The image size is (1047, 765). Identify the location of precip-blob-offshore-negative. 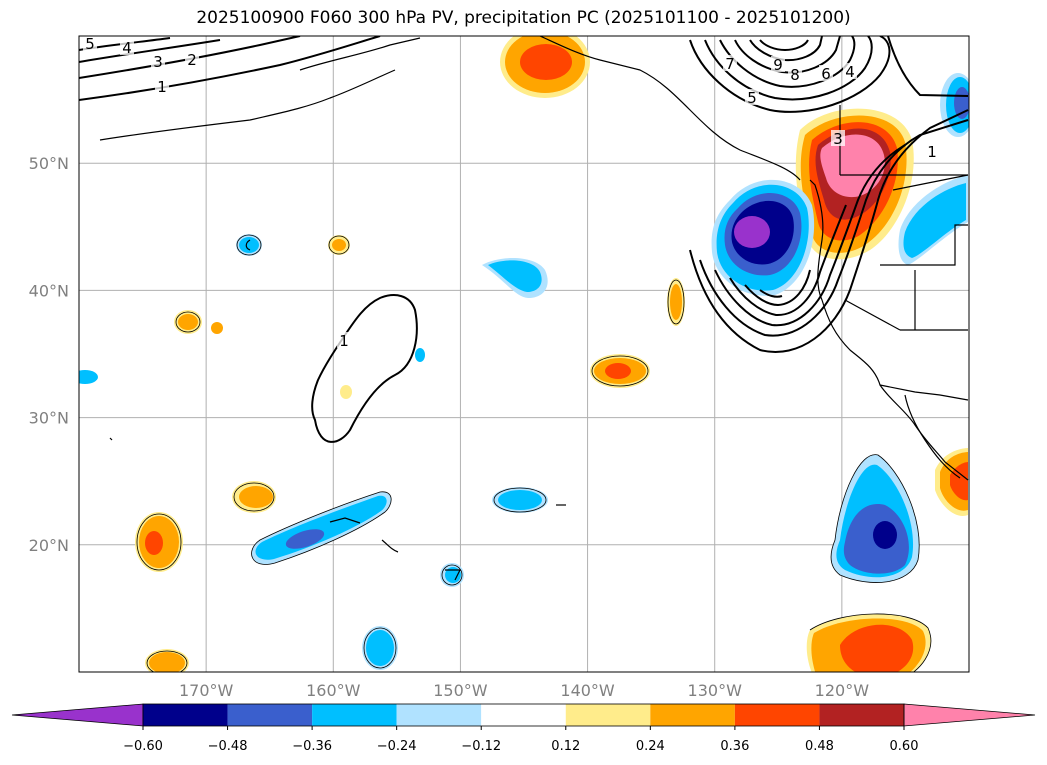
(763, 237).